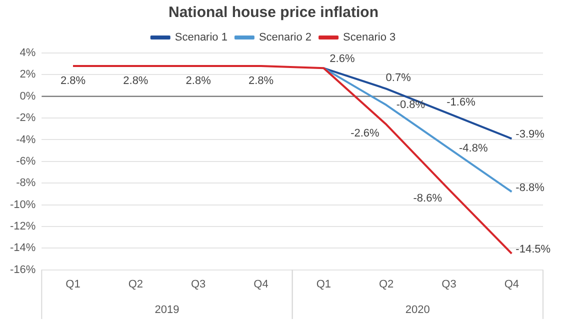 The width and height of the screenshot is (587, 321). Describe the element at coordinates (23, 226) in the screenshot. I see `y-tick-label: -12%` at that location.